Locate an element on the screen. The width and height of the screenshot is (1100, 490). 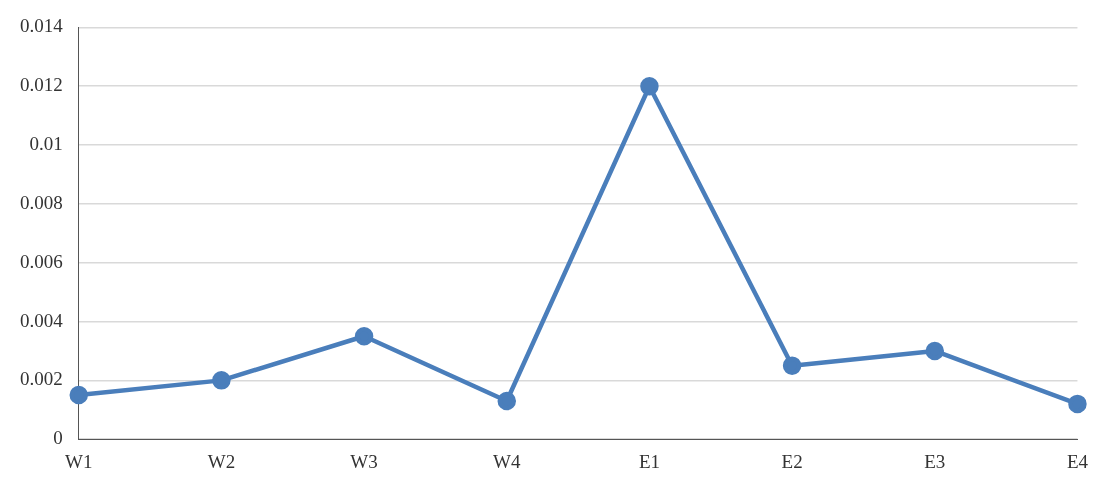
x-tick-label: E1 is located at coordinates (649, 461).